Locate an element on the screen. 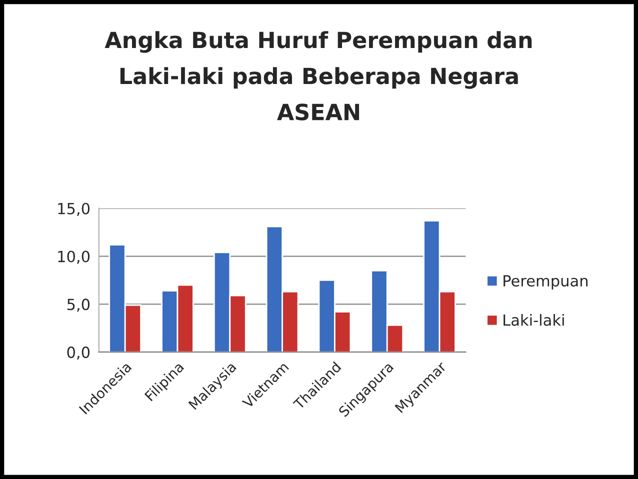  y-tick-label: 0,0 is located at coordinates (78, 353).